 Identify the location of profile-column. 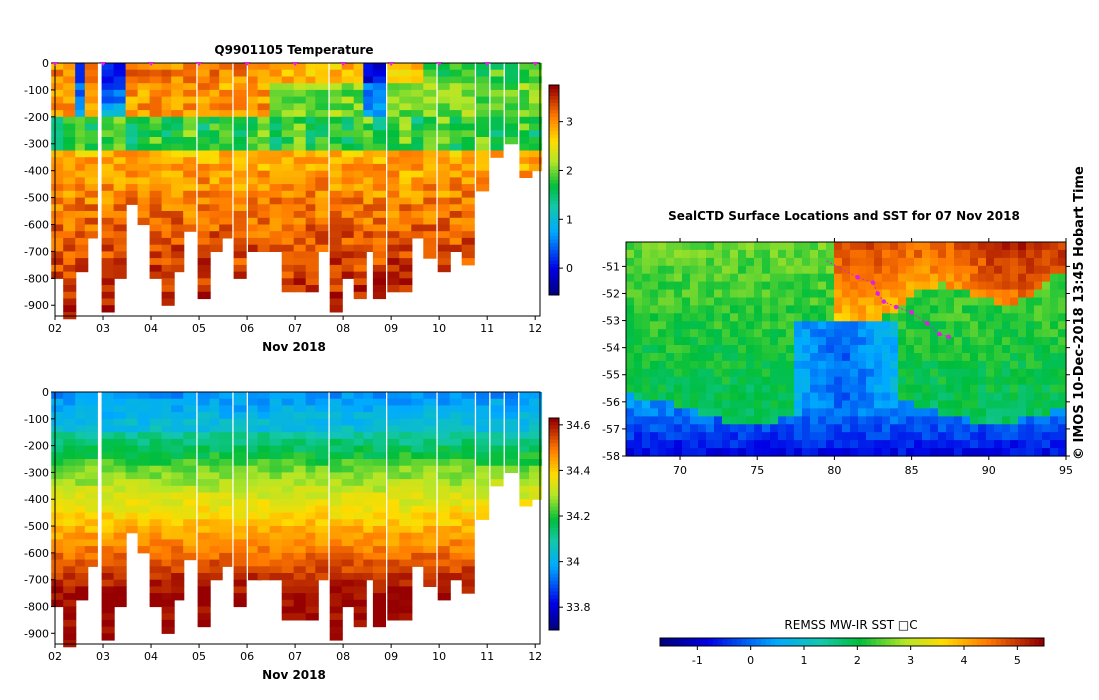
(240, 171).